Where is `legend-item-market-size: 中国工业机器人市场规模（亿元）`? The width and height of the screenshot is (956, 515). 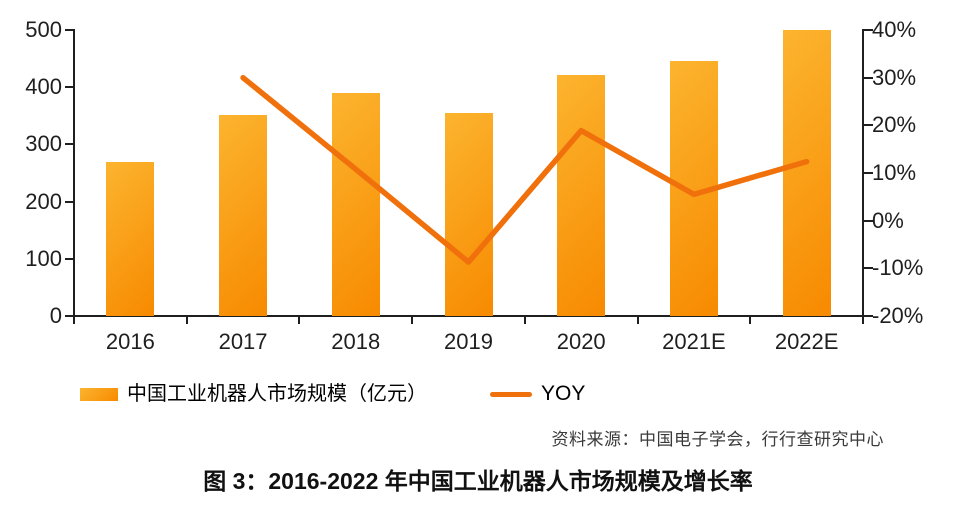
legend-item-market-size: 中国工业机器人市场规模（亿元） is located at coordinates (253, 394).